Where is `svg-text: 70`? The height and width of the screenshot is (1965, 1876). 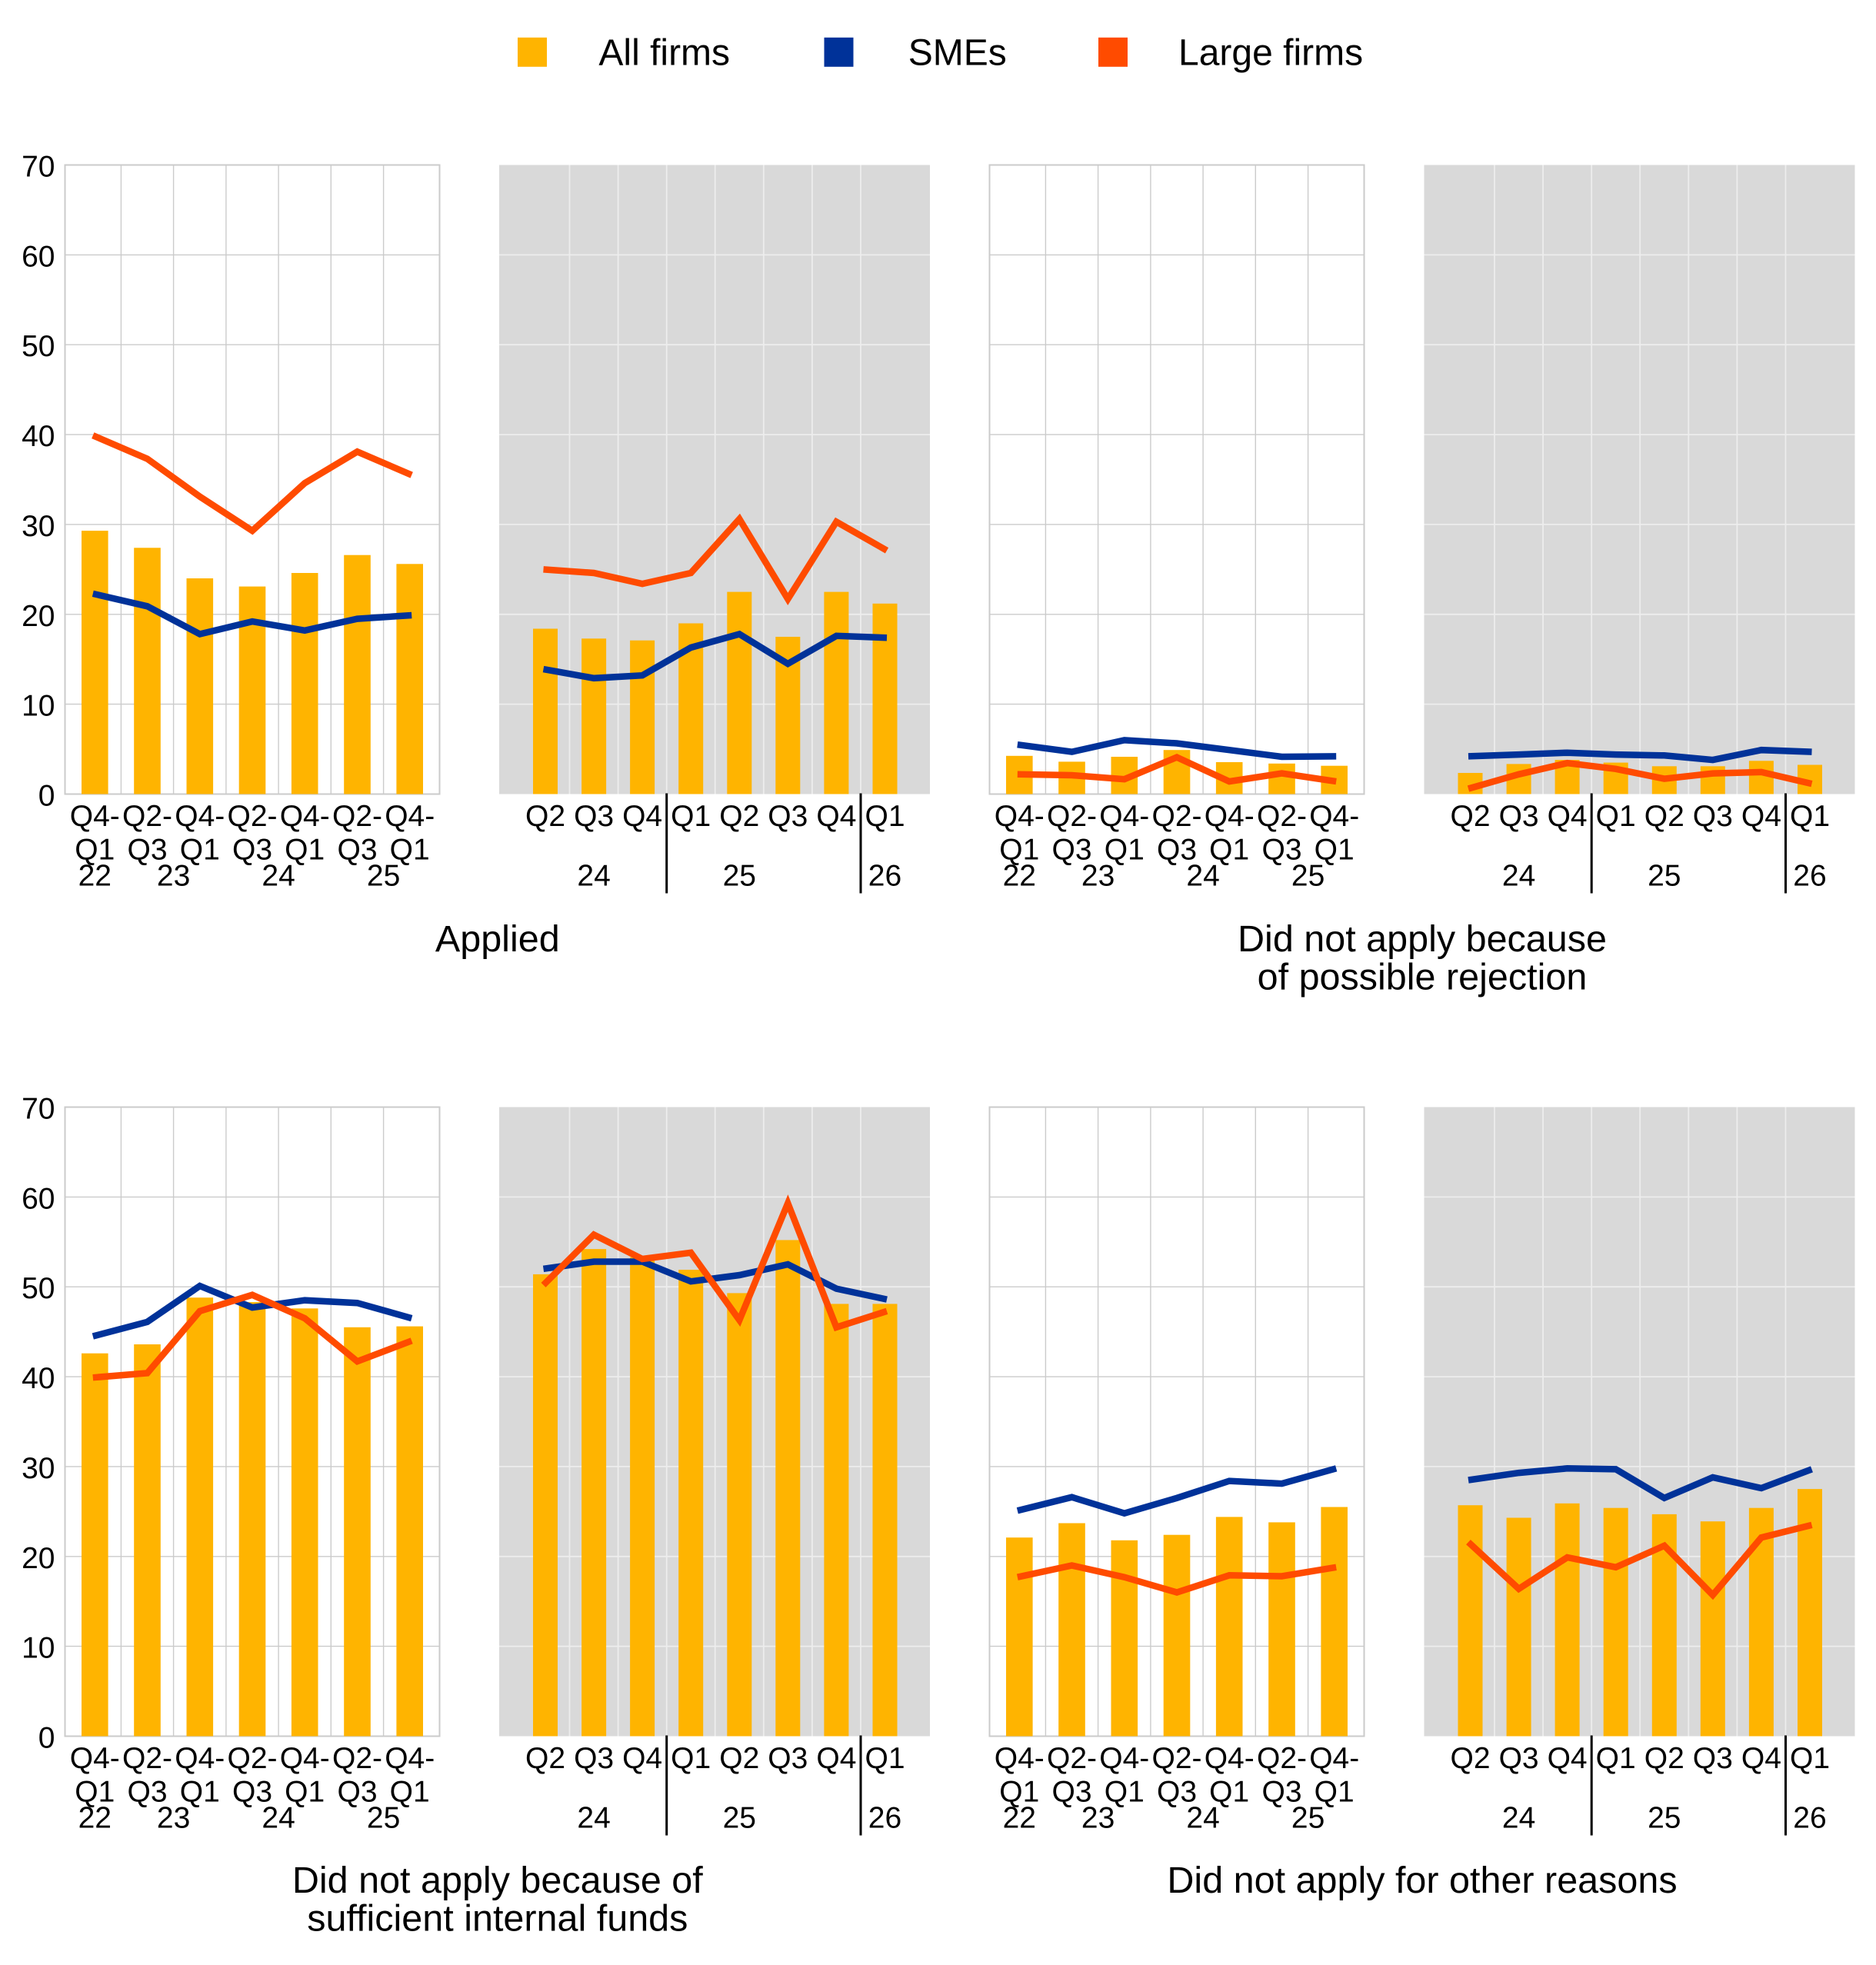 svg-text: 70 is located at coordinates (38, 167).